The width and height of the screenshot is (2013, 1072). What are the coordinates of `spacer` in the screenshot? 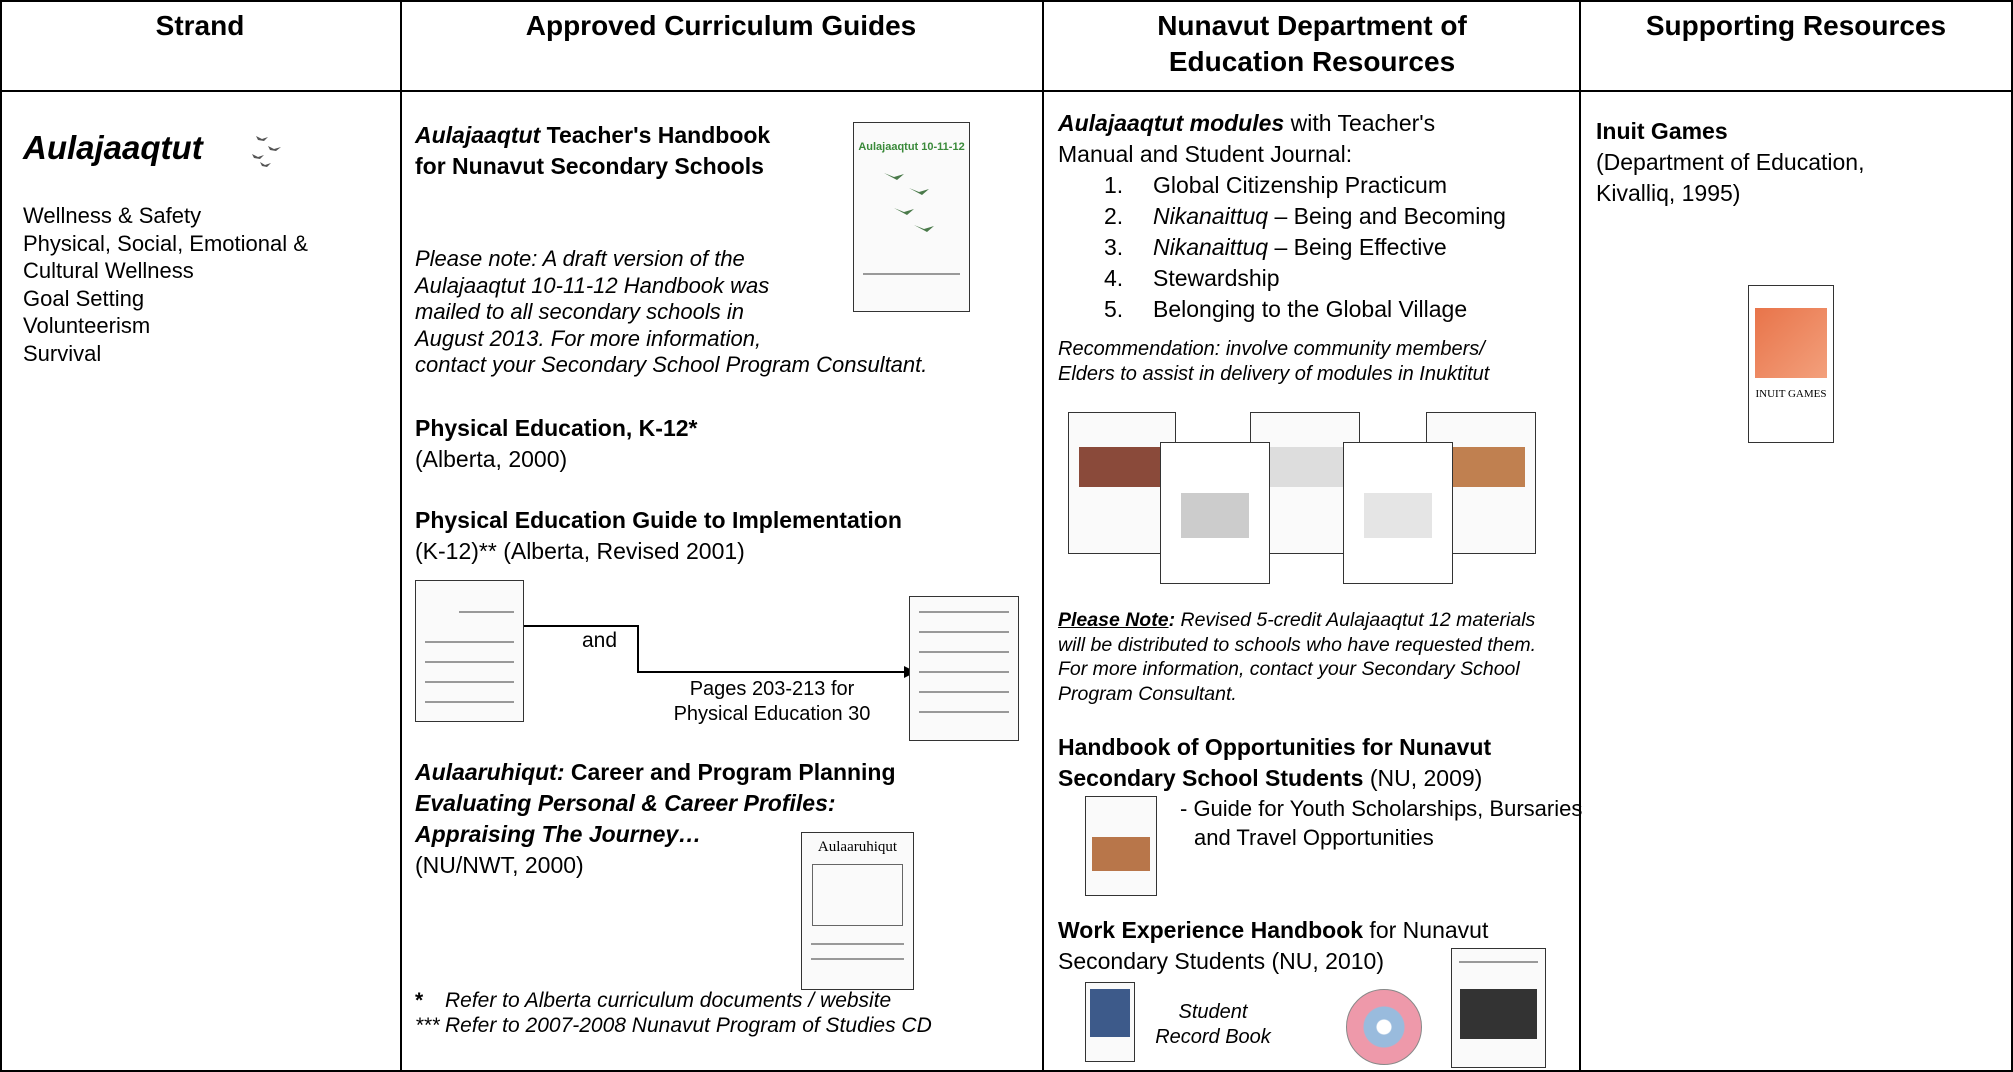 It's located at (876, 286).